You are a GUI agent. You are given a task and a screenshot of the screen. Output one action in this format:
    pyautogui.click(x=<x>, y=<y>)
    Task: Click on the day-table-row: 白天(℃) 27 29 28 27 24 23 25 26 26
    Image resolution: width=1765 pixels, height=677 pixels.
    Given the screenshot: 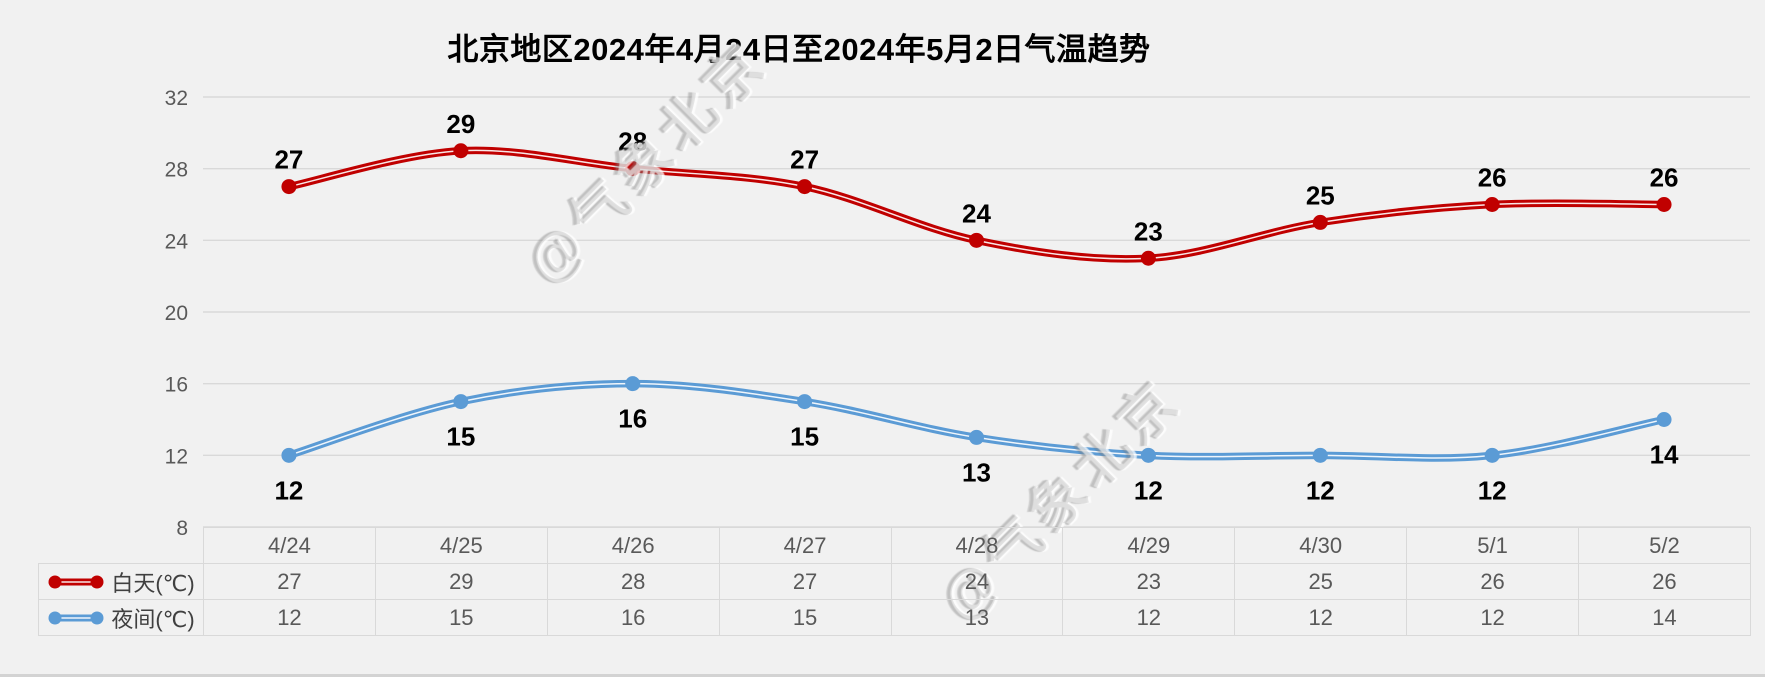 What is the action you would take?
    pyautogui.click(x=894, y=581)
    